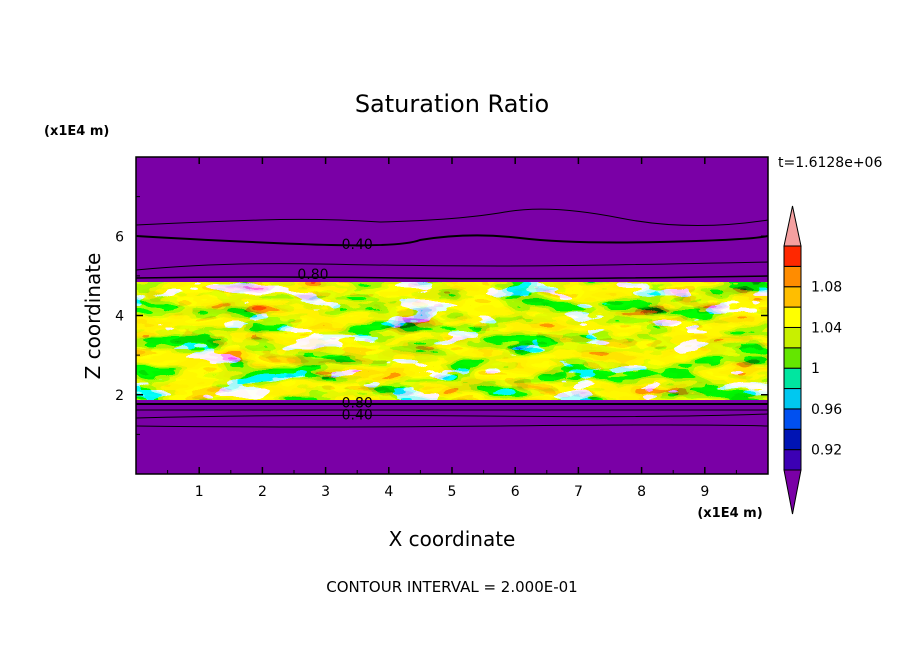 This screenshot has width=904, height=654. What do you see at coordinates (119, 396) in the screenshot?
I see `y-tick-label: 2` at bounding box center [119, 396].